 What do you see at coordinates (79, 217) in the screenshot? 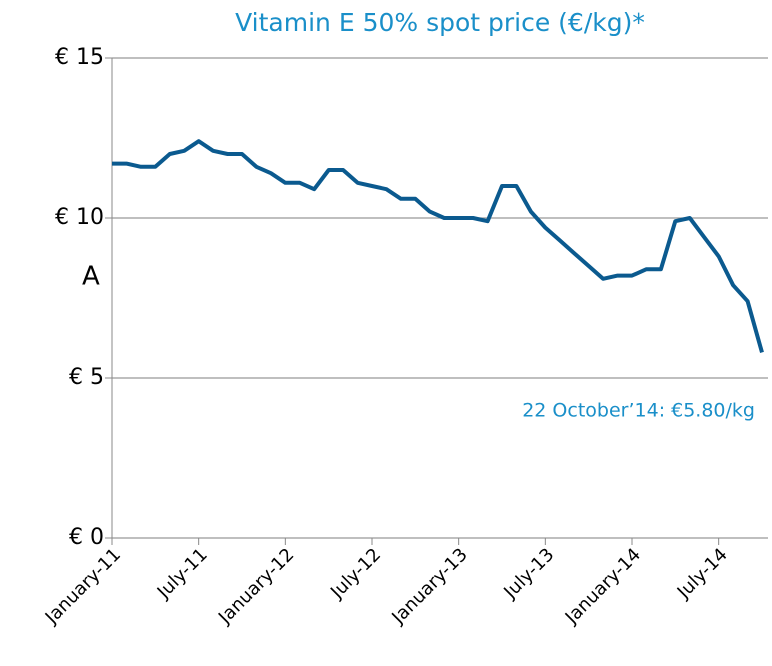
I see `y-tick-label: € 10` at bounding box center [79, 217].